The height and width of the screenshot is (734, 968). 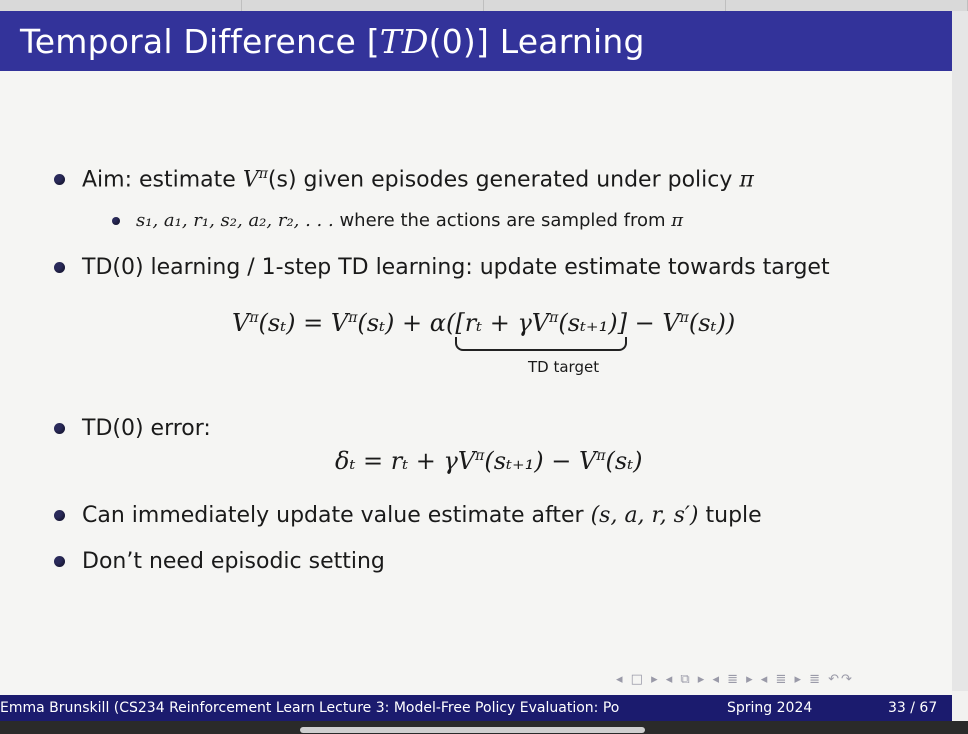 What do you see at coordinates (730, 515) in the screenshot?
I see `immediate-text-b: tuple` at bounding box center [730, 515].